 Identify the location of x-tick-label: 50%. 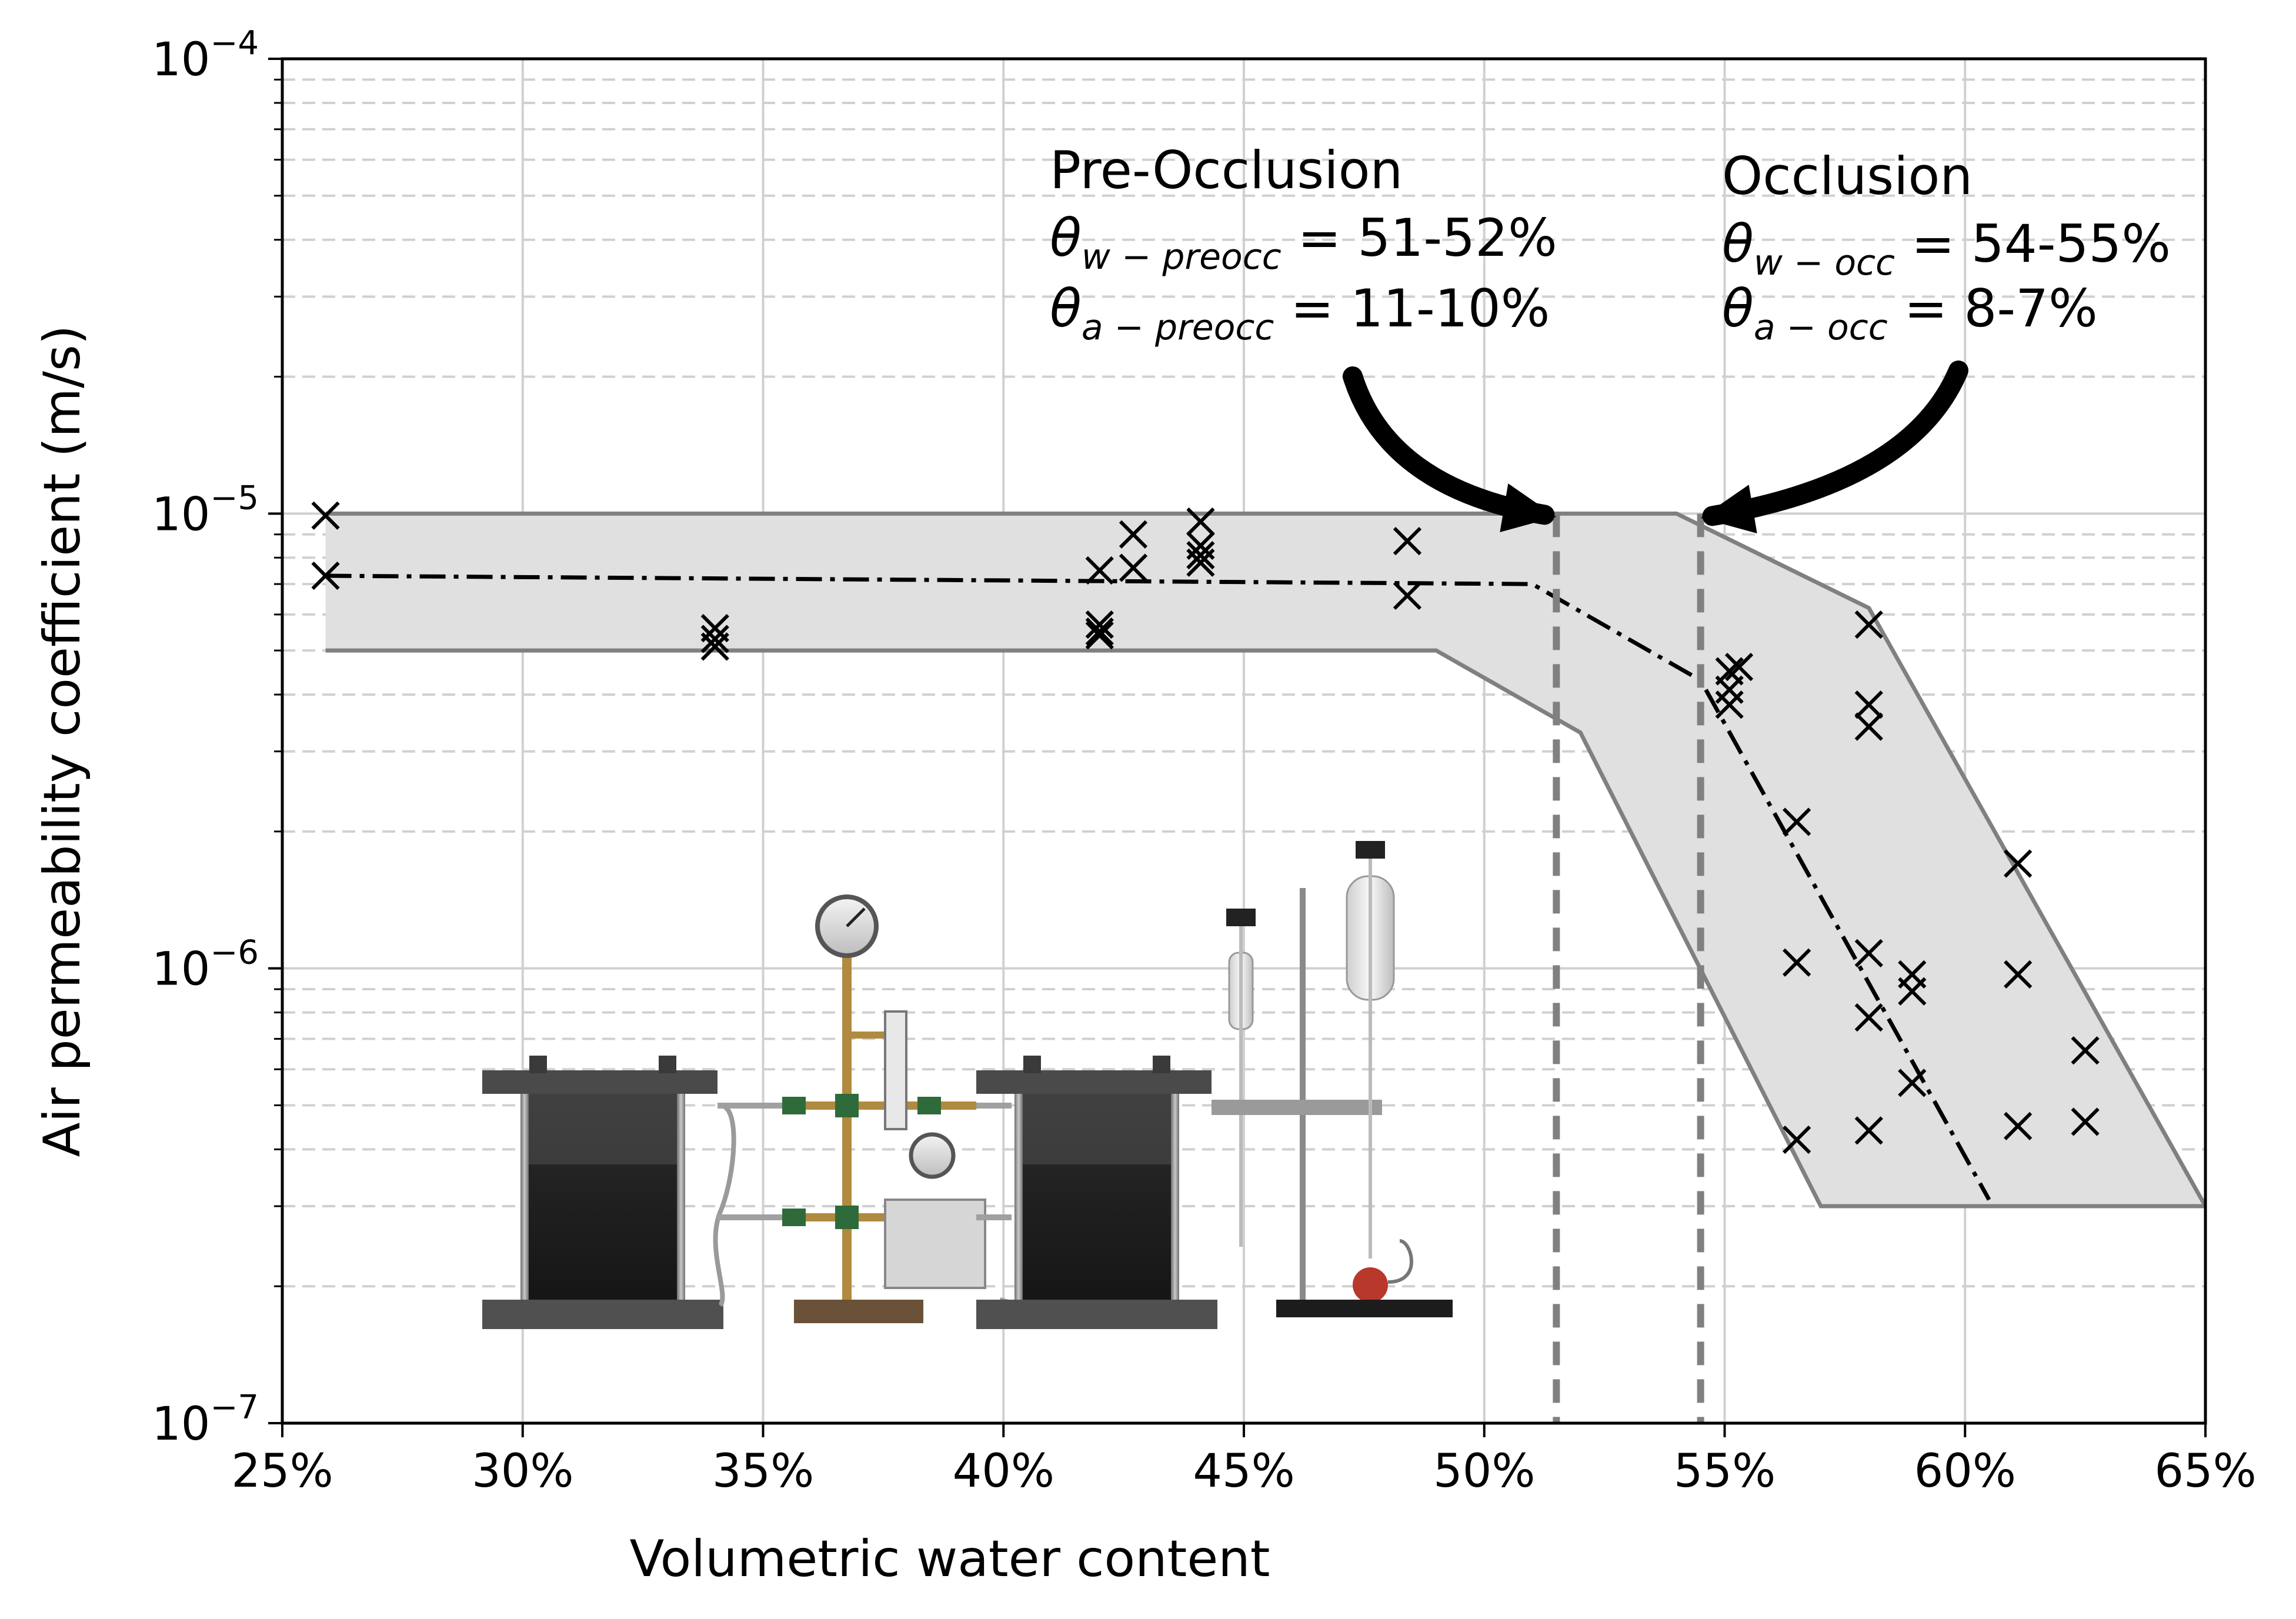
(1484, 1471).